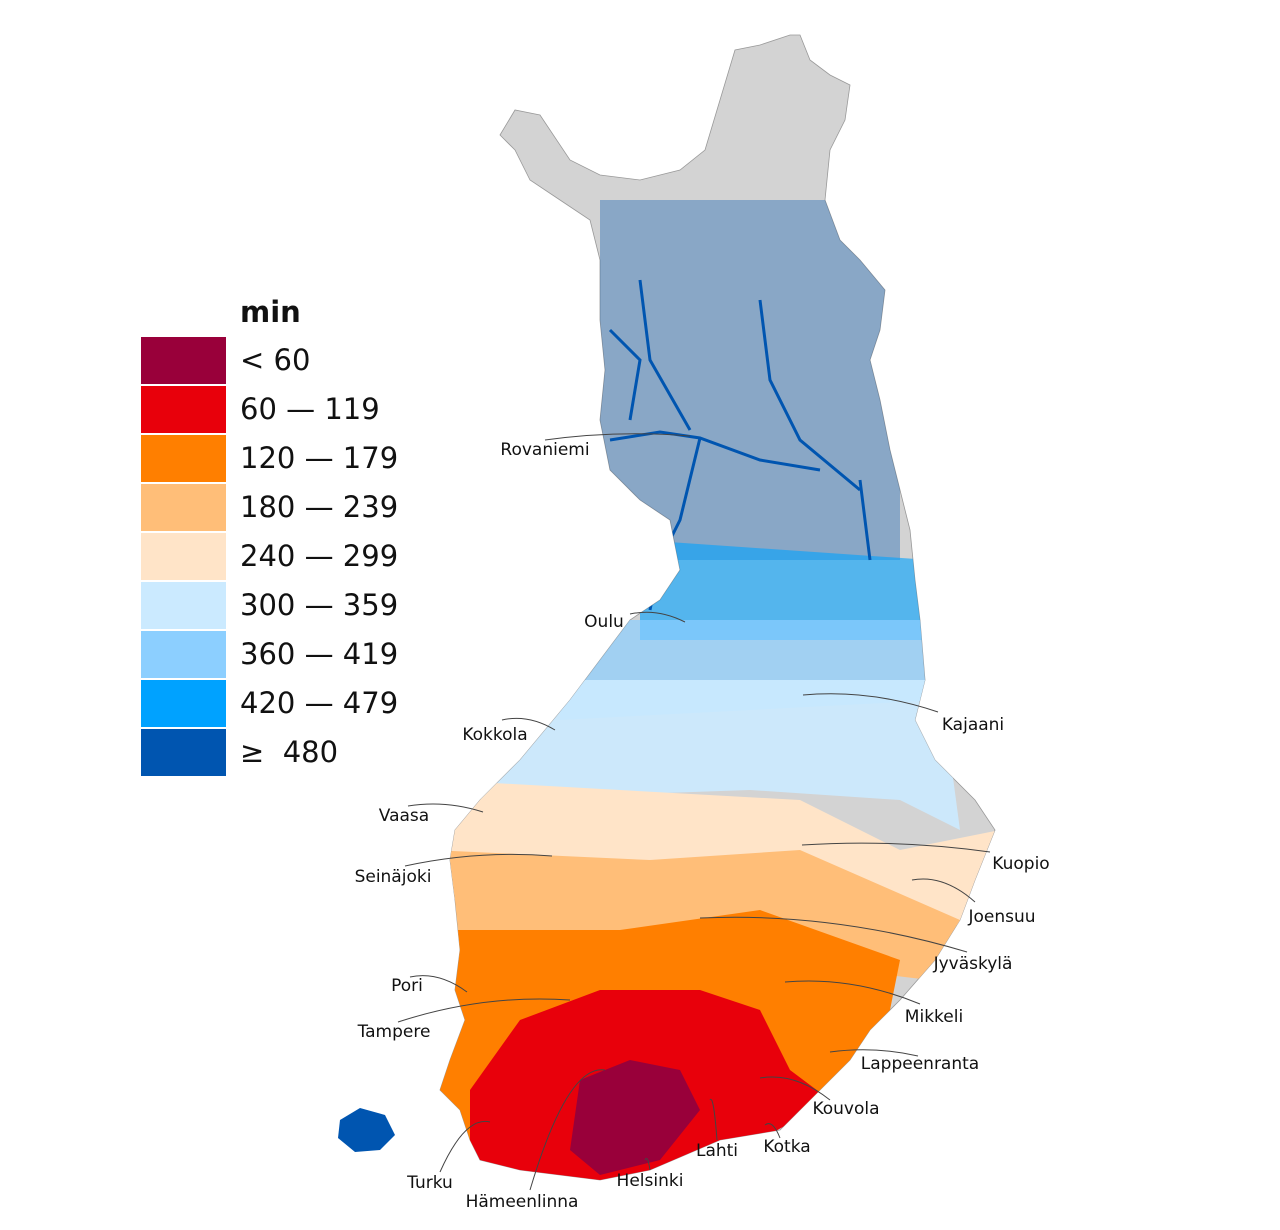  Describe the element at coordinates (604, 622) in the screenshot. I see `city-label: Oulu` at that location.